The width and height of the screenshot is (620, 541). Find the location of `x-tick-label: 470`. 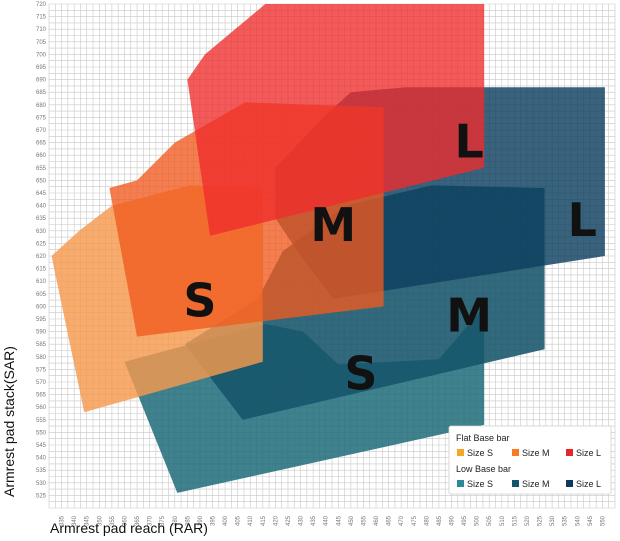

x-tick-label: 470 is located at coordinates (402, 520).